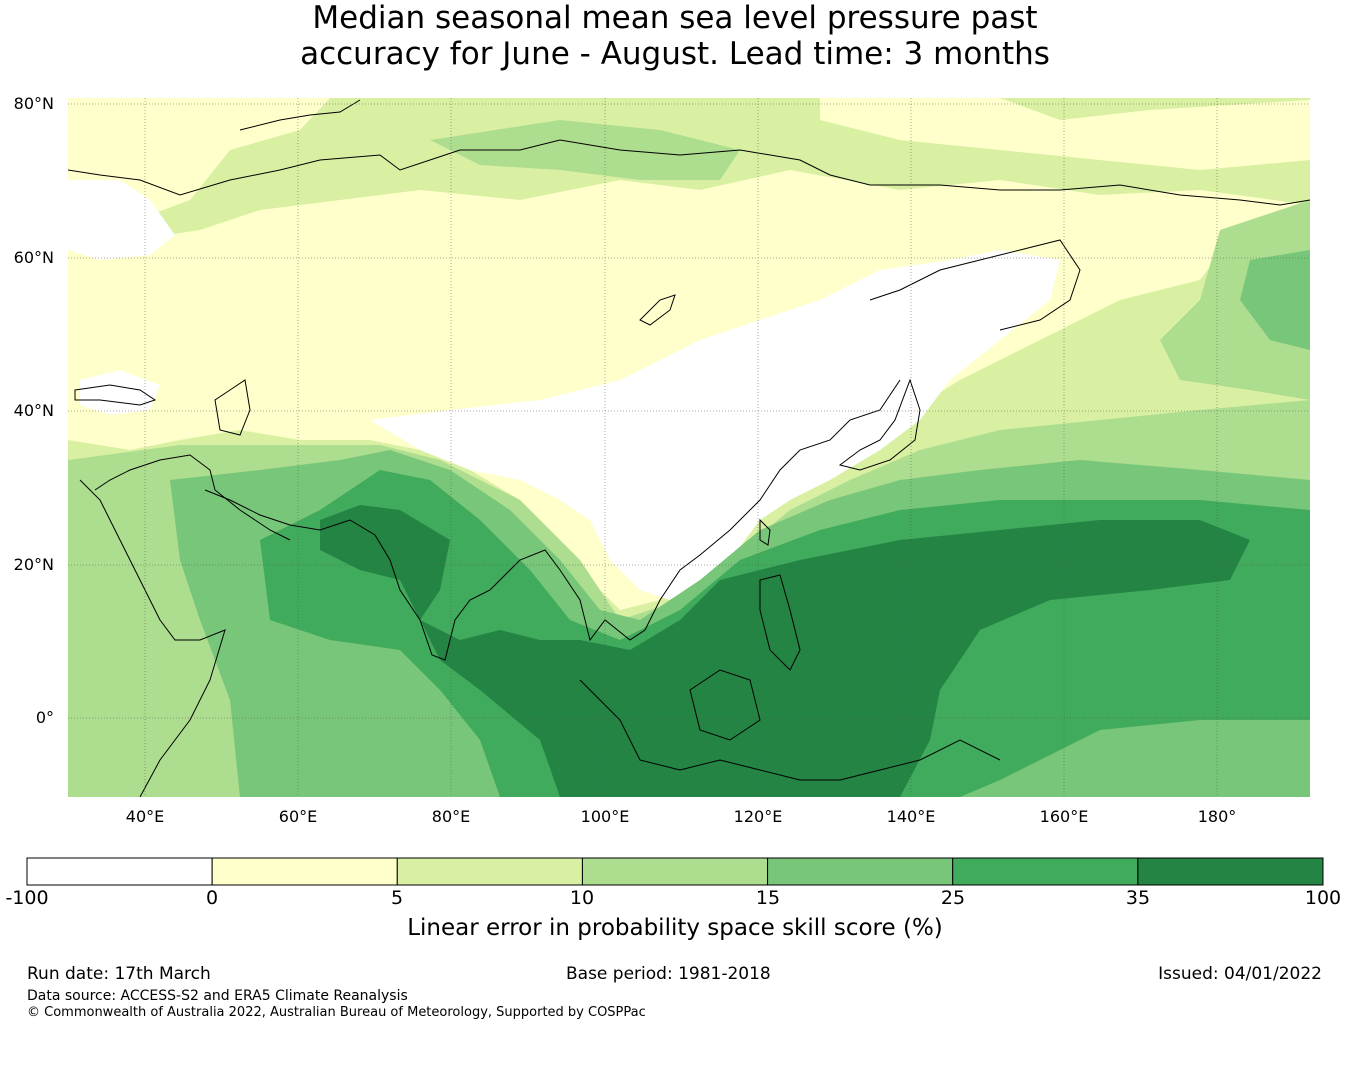 The image size is (1350, 1065). What do you see at coordinates (758, 816) in the screenshot?
I see `lon-label-120e: 120°E` at bounding box center [758, 816].